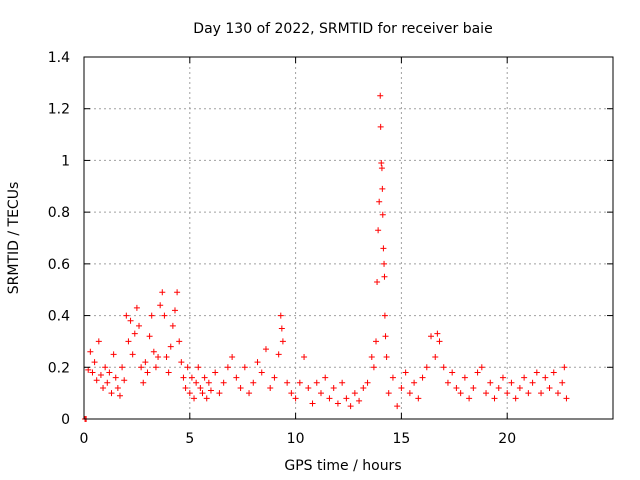 Image resolution: width=640 pixels, height=480 pixels. Describe the element at coordinates (14, 238) in the screenshot. I see `y-axis-label: SRMTID / TECUs` at that location.